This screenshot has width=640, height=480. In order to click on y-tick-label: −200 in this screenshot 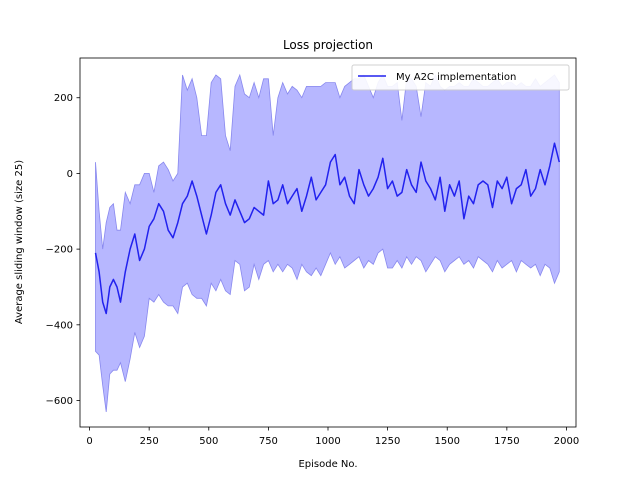, I will do `click(59, 250)`.